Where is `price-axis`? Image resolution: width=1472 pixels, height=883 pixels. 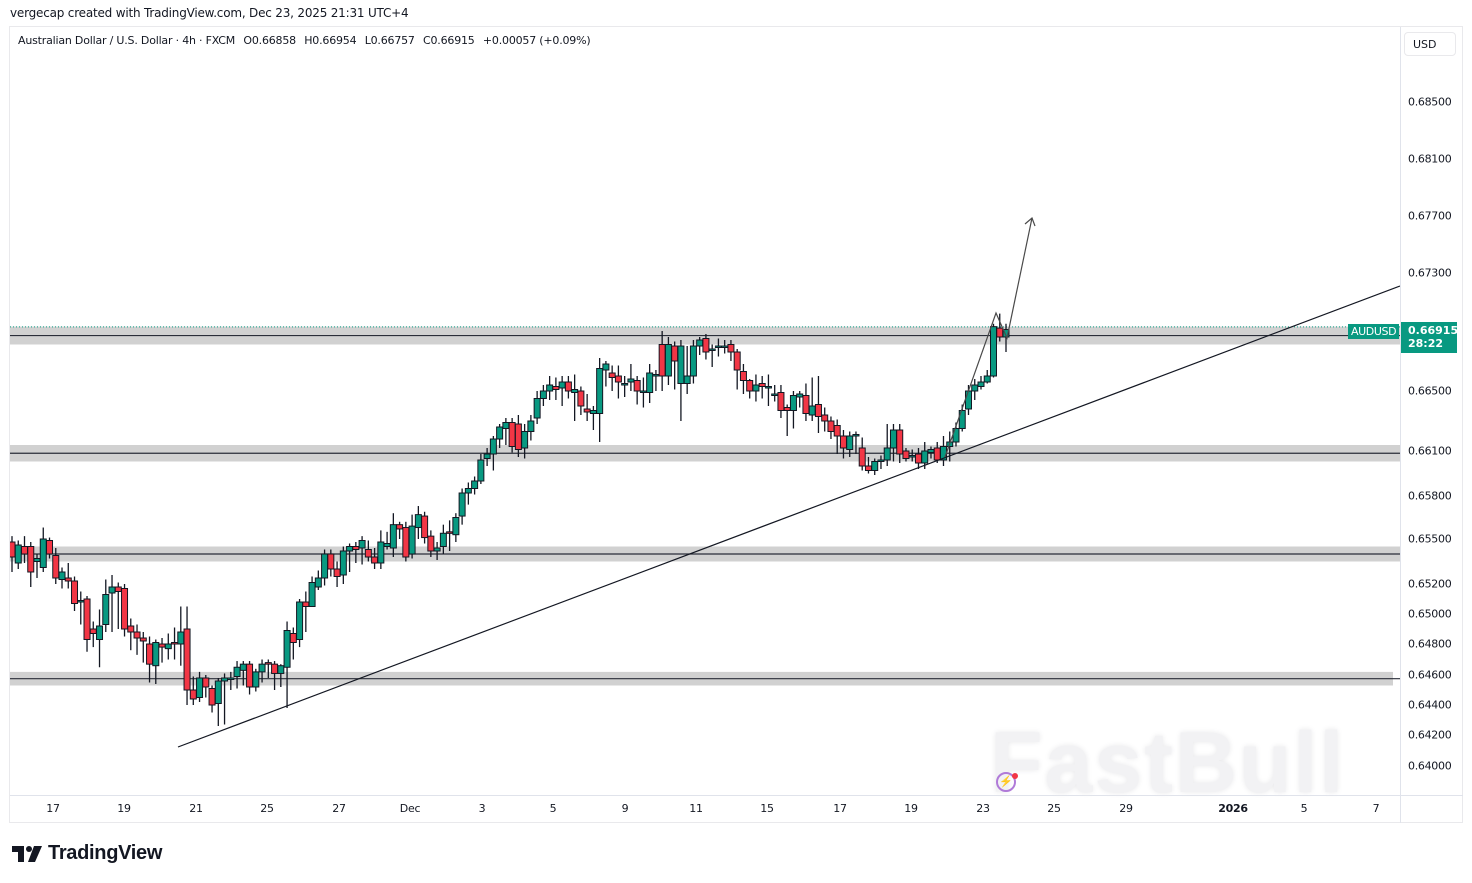
price-axis is located at coordinates (1431, 411).